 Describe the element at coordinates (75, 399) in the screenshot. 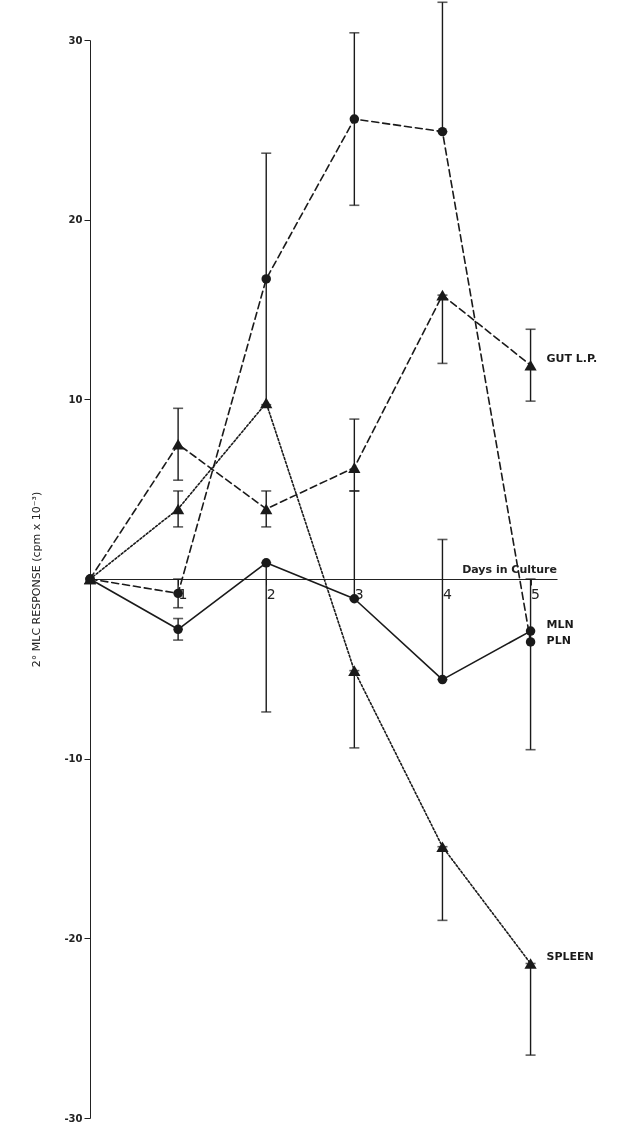

I see `y-tick-label: 10` at that location.